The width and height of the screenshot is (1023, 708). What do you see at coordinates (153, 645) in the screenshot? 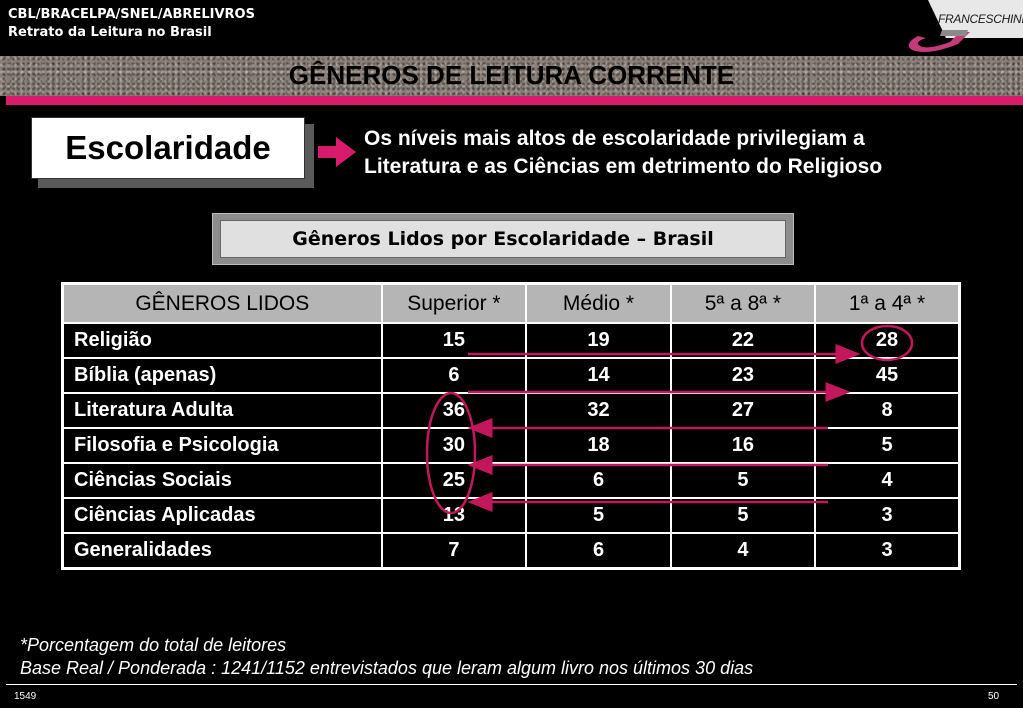
I see `footnote-1: *Porcentagem do total de leitores` at bounding box center [153, 645].